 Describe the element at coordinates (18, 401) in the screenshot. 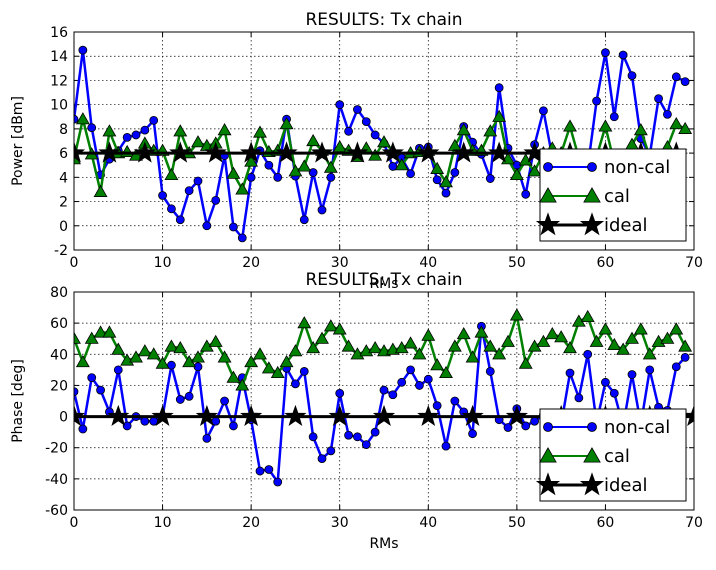

I see `phase-y-axis-label: Phase [deg]` at that location.